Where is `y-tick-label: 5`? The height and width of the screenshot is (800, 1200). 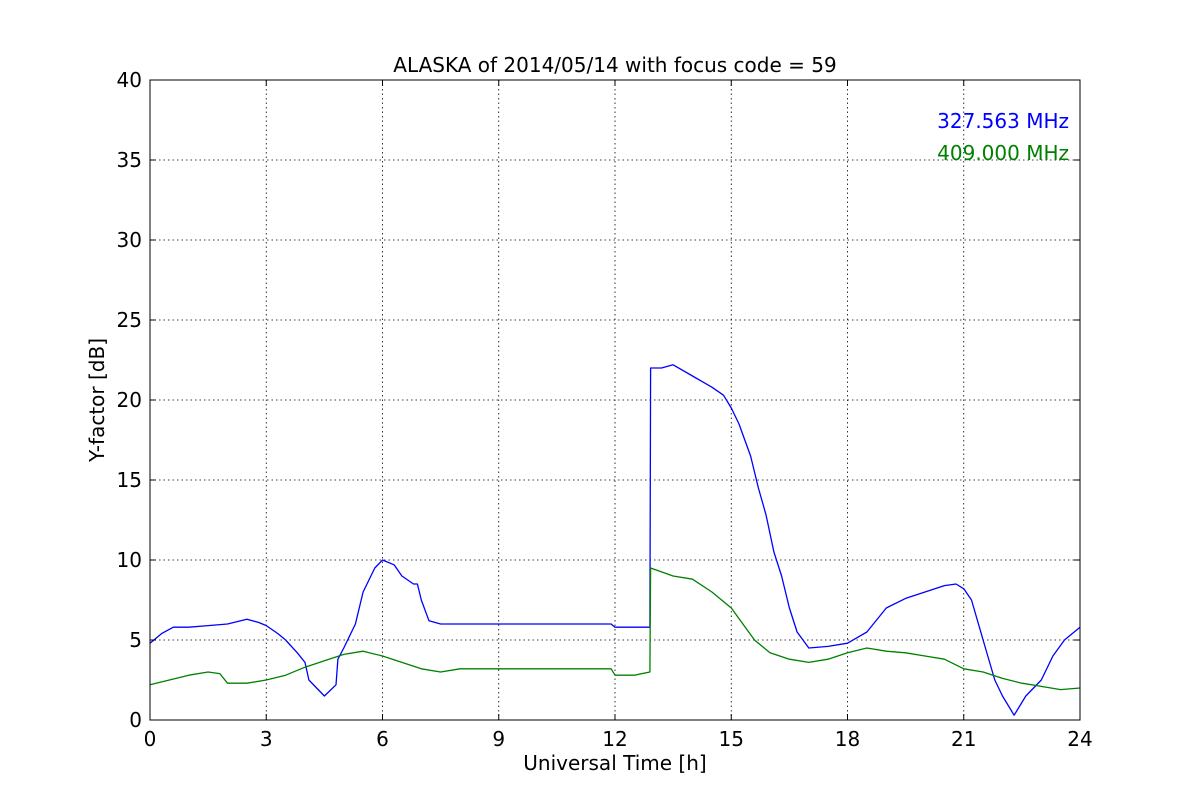
y-tick-label: 5 is located at coordinates (135, 640).